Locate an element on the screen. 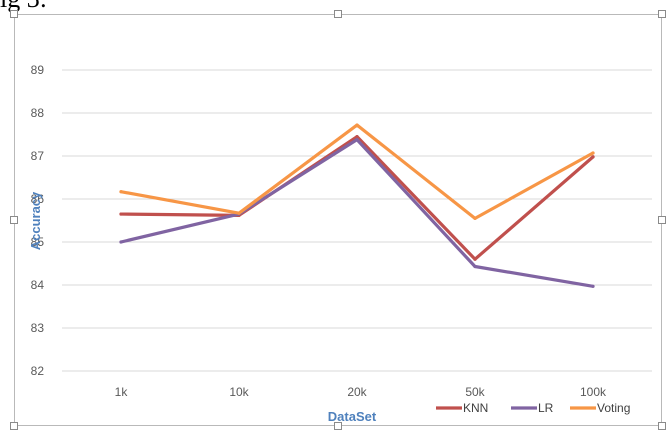 Image resolution: width=672 pixels, height=436 pixels. resize-handle-right is located at coordinates (662, 220).